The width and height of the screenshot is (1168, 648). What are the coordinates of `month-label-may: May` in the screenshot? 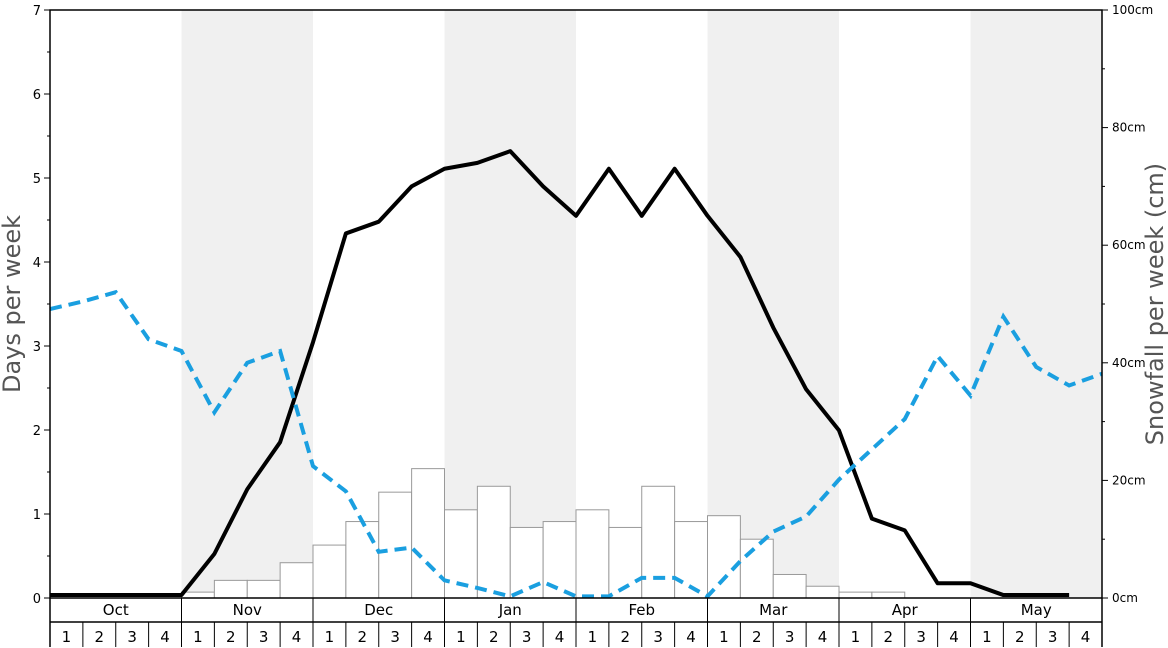 It's located at (1036, 610).